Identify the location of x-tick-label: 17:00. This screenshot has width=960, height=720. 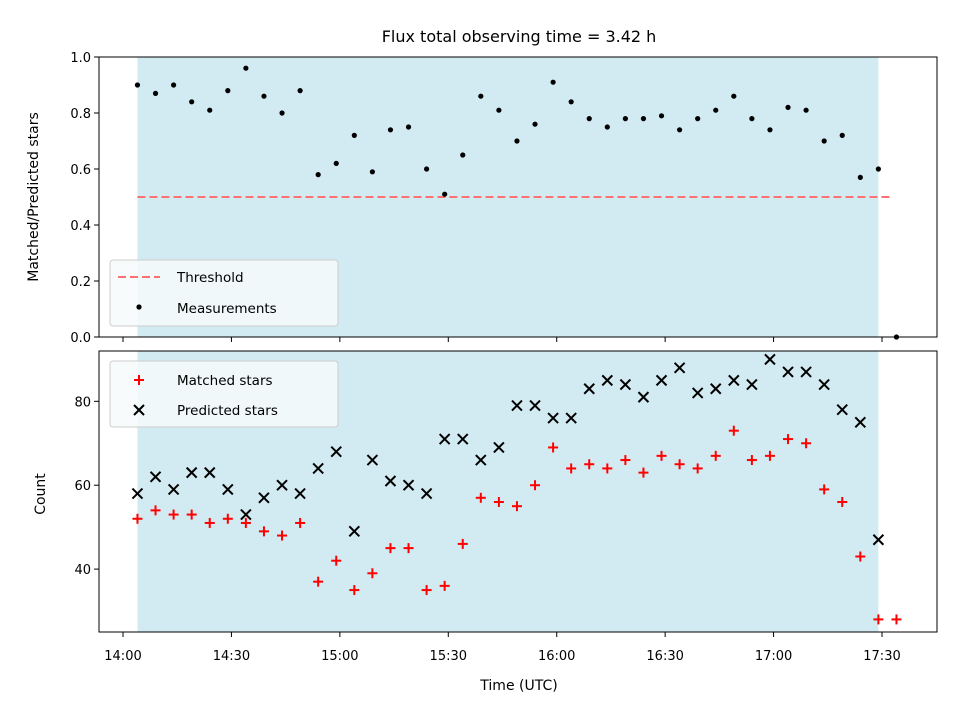
(773, 656).